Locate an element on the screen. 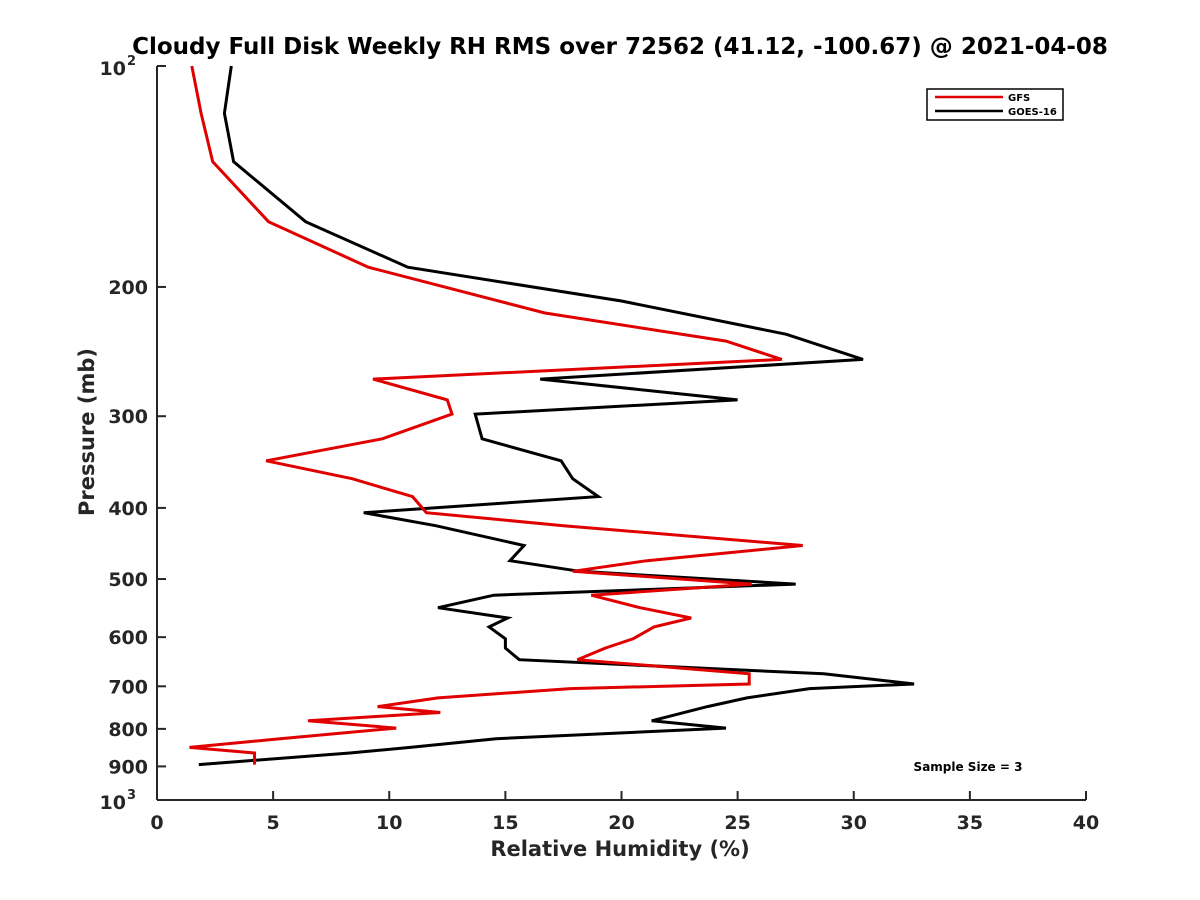 This screenshot has width=1200, height=900. x-tick-label: 40 is located at coordinates (1086, 823).